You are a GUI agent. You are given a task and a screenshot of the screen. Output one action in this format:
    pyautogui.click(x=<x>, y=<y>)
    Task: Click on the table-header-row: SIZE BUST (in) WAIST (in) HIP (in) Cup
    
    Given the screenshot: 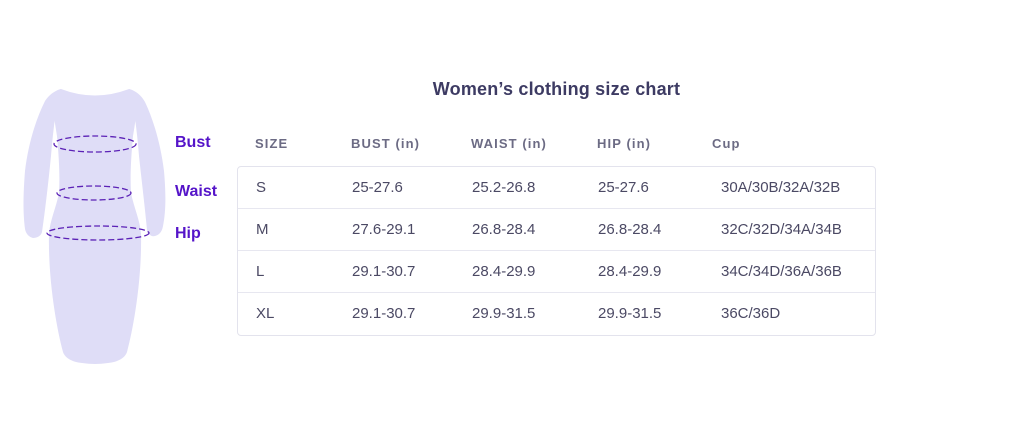 What is the action you would take?
    pyautogui.click(x=556, y=144)
    